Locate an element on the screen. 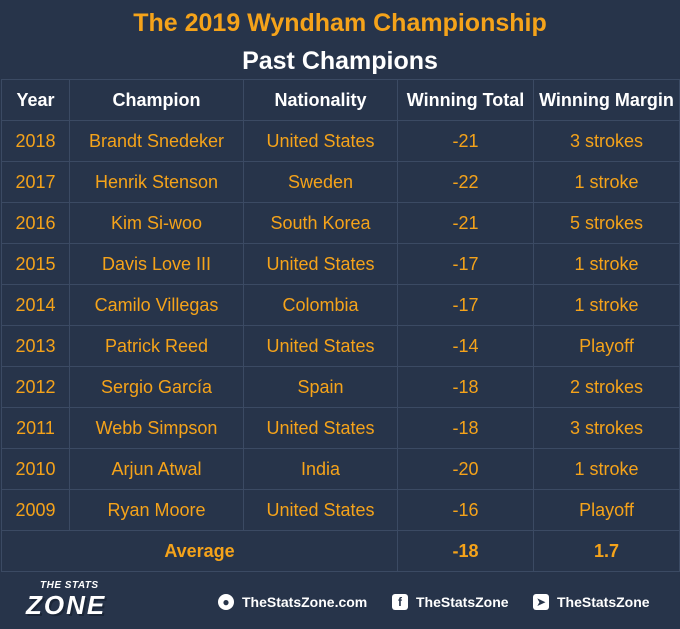 The height and width of the screenshot is (629, 680). cell-year: 2013 is located at coordinates (35, 346).